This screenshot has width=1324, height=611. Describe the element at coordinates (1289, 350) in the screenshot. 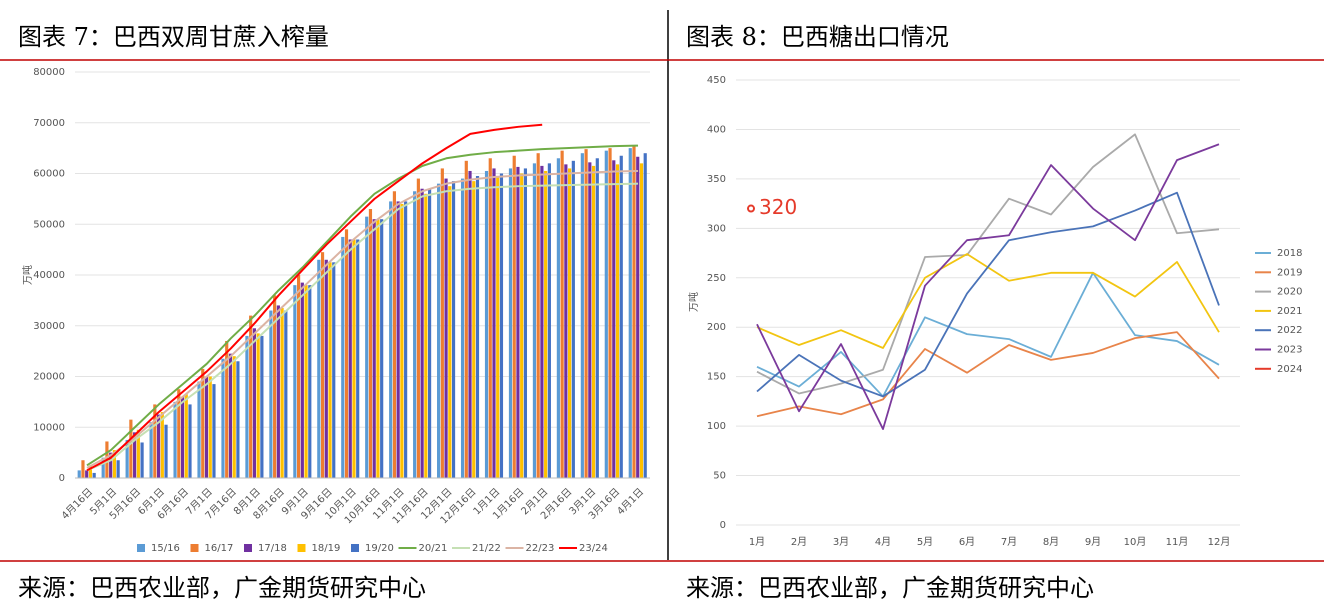

I see `legend-label: 2023` at that location.